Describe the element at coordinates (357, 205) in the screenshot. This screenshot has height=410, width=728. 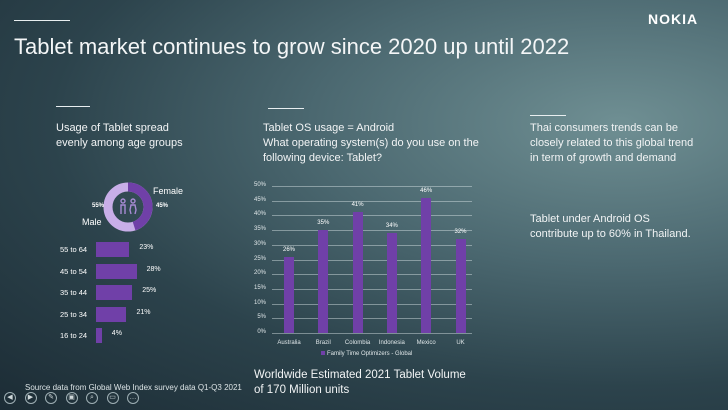
I see `data-label: 41%` at that location.